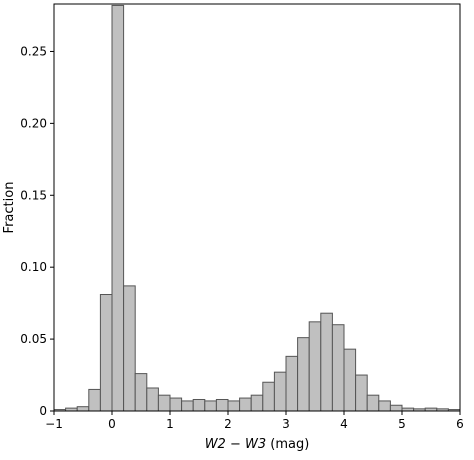 Image resolution: width=474 pixels, height=460 pixels. I want to click on x-axis-ticks: −1 0 1 2 3 4 5 6, so click(254, 421).